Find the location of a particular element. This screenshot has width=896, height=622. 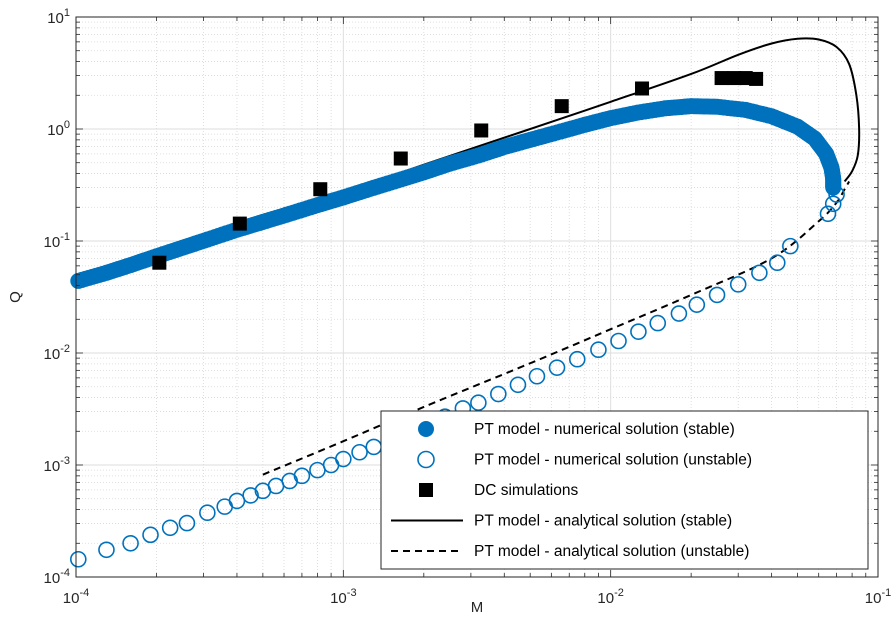

y-tick-label: 10⁻³ is located at coordinates (57, 465).